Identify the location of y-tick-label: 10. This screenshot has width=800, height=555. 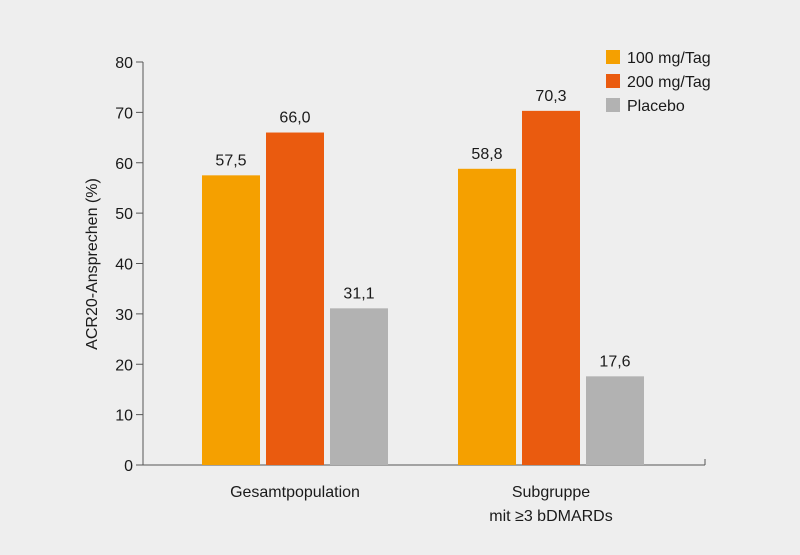
(124, 416).